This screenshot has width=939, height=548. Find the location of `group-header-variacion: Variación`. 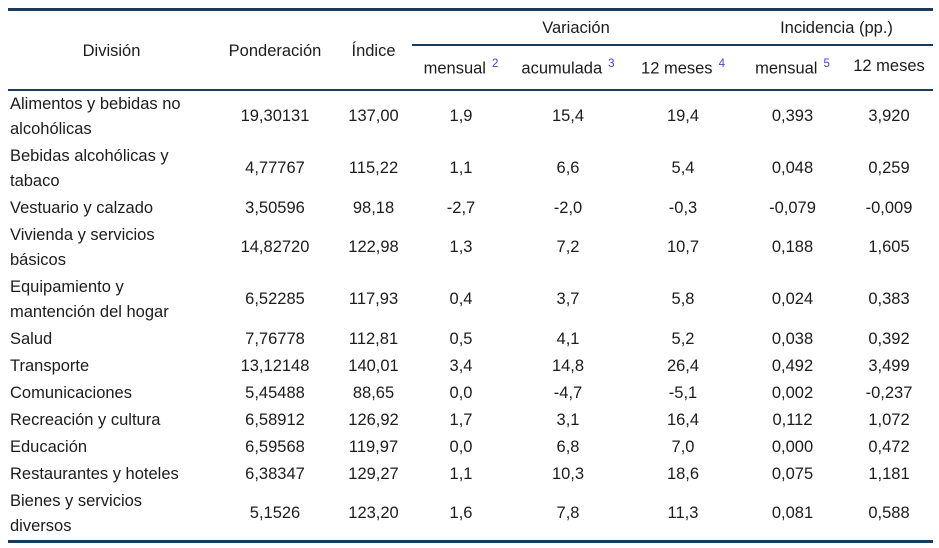

group-header-variacion: Variación is located at coordinates (576, 27).